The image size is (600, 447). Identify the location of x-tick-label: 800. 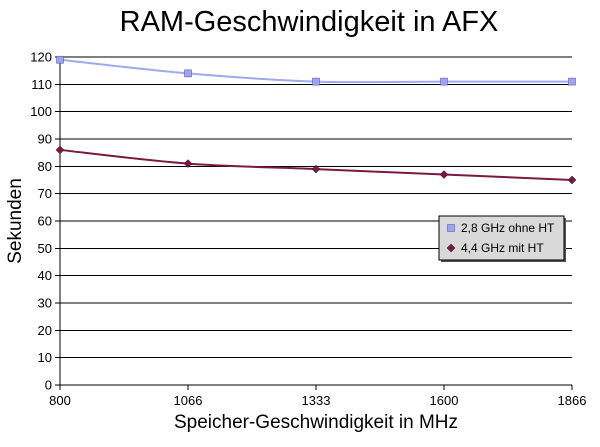
(60, 400).